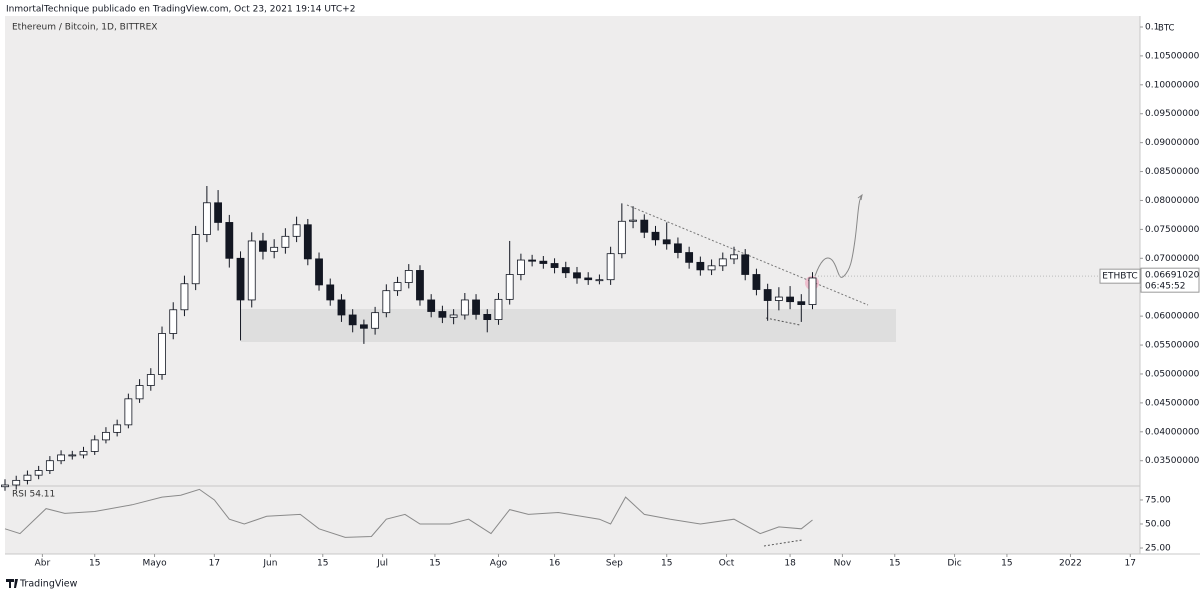 Image resolution: width=1200 pixels, height=595 pixels. What do you see at coordinates (1165, 287) in the screenshot?
I see `countdown: 06:45:52` at bounding box center [1165, 287].